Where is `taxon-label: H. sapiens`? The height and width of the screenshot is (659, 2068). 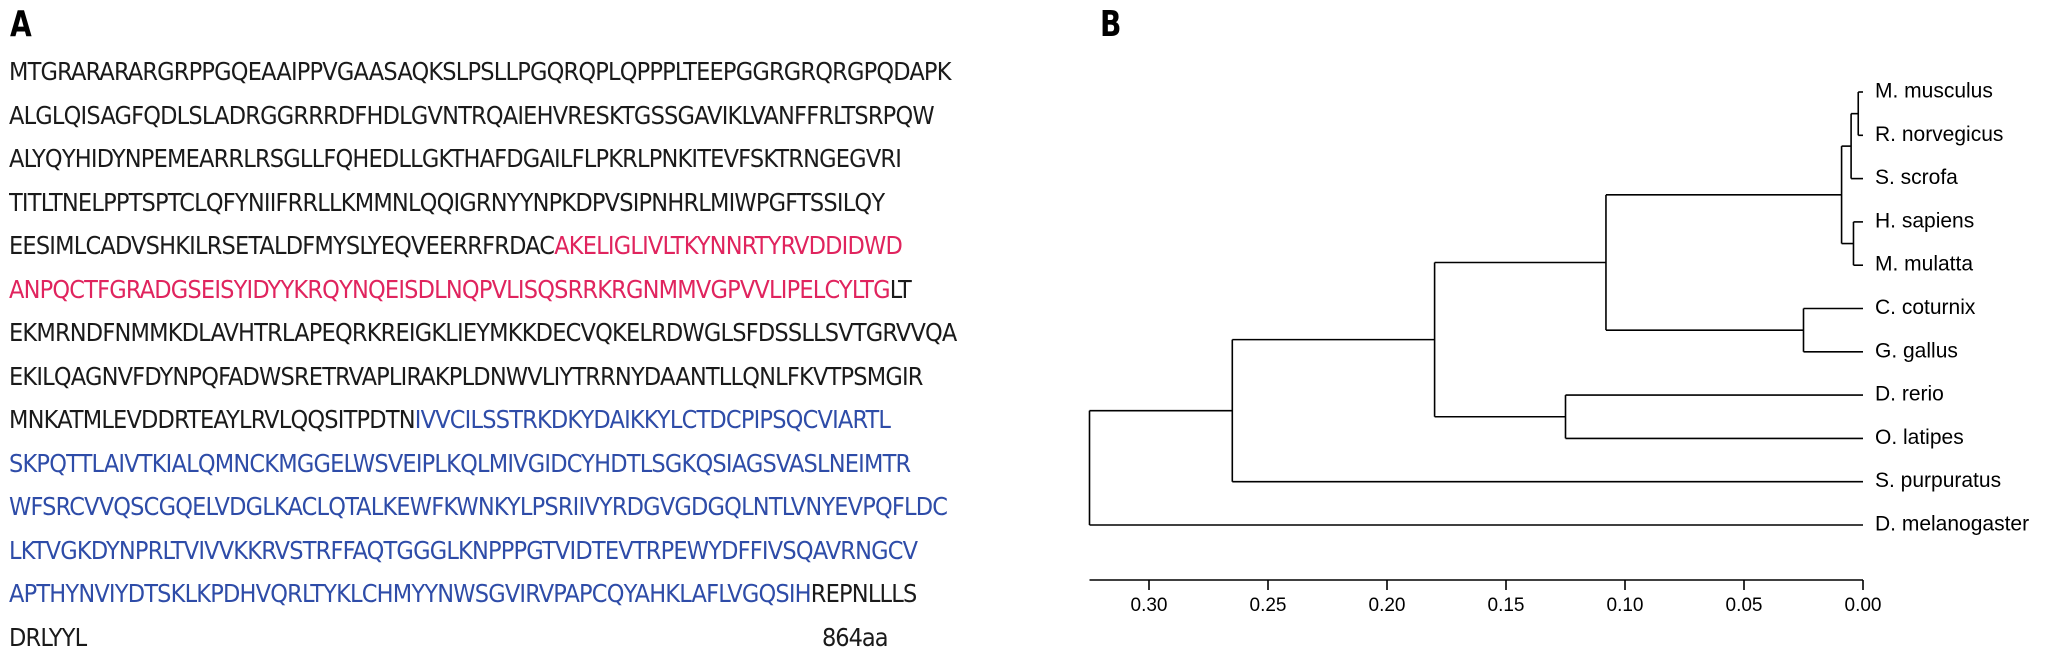
taxon-label: H. sapiens is located at coordinates (1924, 220).